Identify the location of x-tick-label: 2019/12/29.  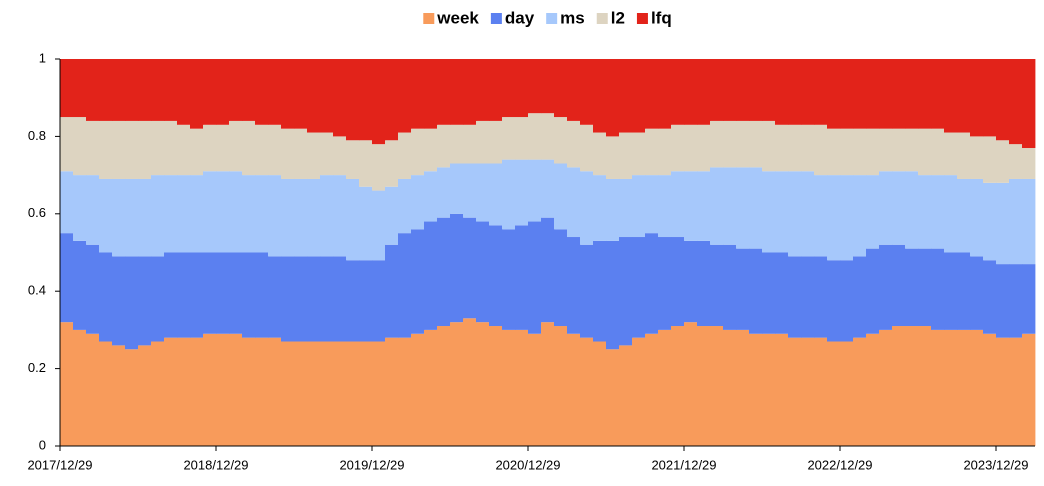
(371, 464).